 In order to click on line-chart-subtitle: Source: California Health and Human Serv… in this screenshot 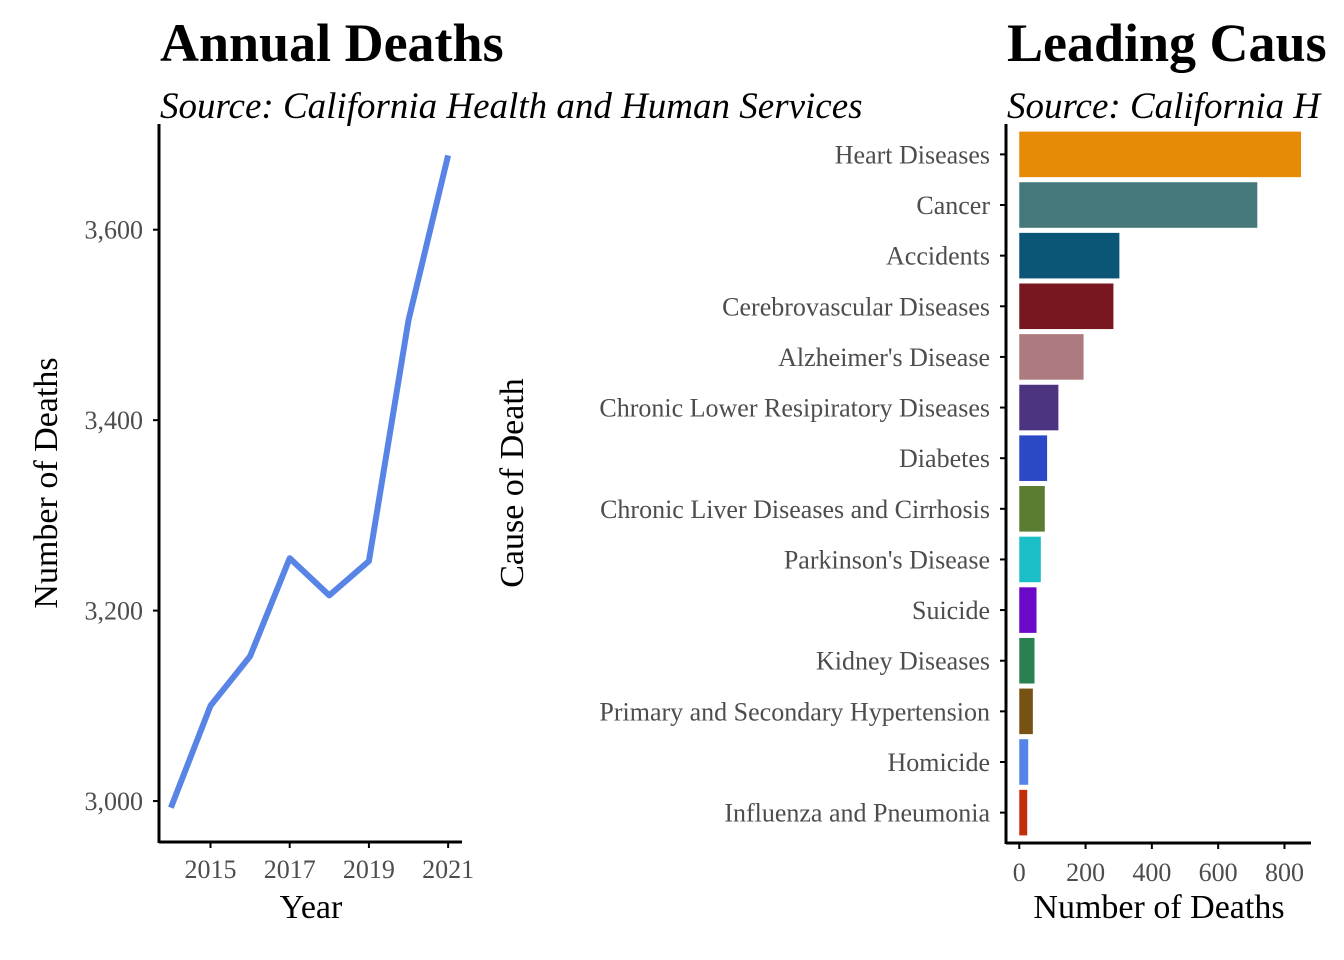, I will do `click(511, 106)`.